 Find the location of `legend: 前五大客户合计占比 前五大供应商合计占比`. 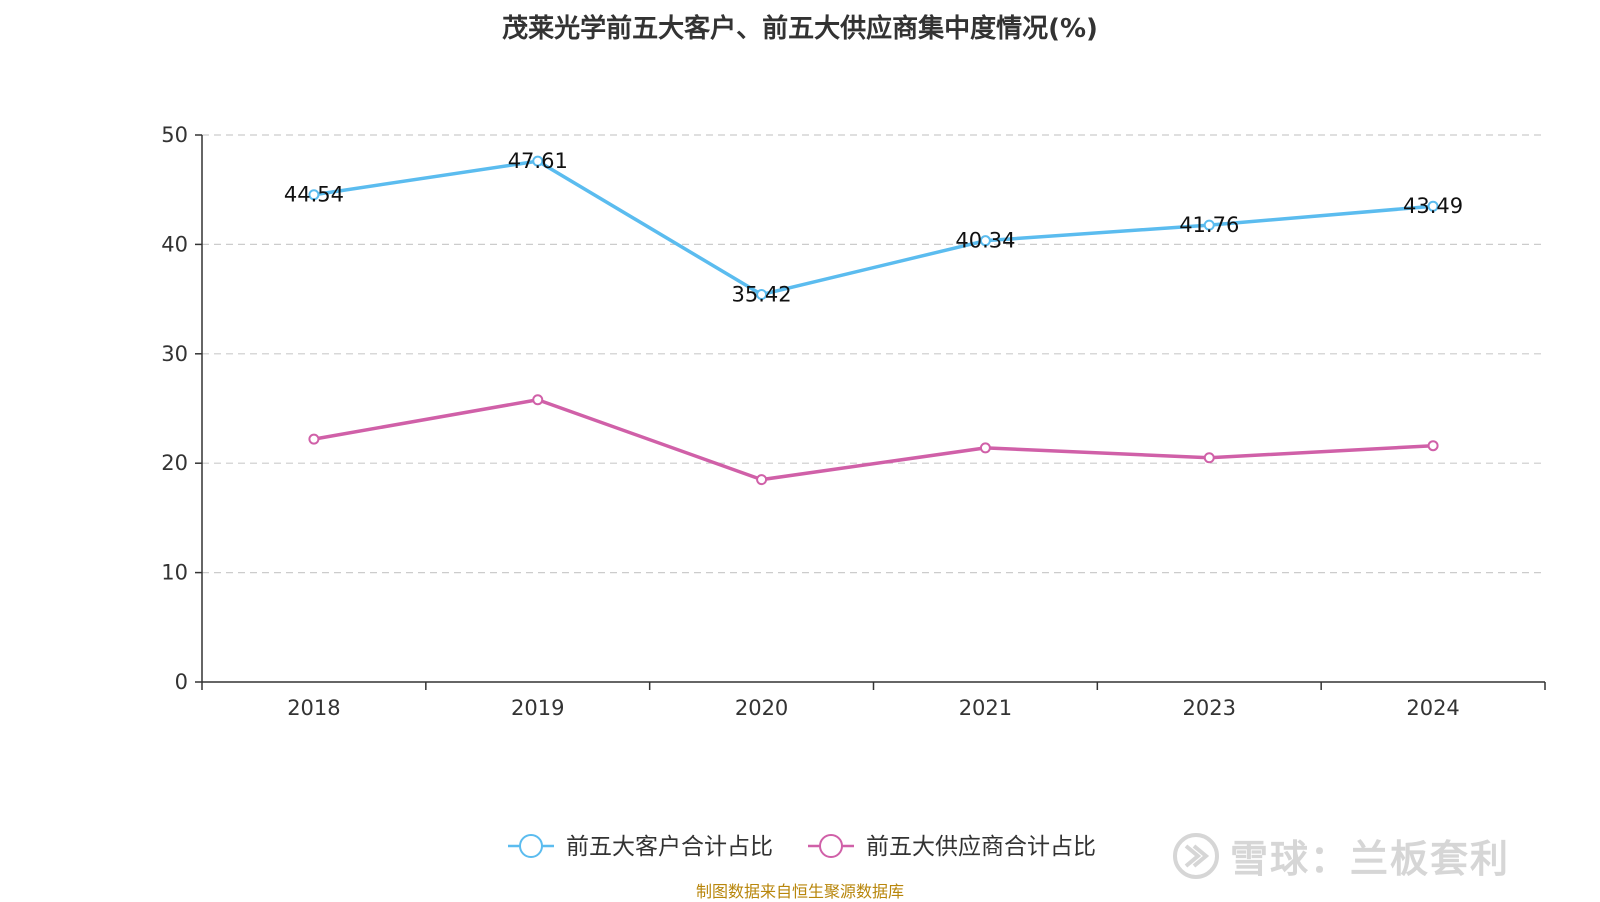

legend: 前五大客户合计占比 前五大供应商合计占比 is located at coordinates (802, 847).